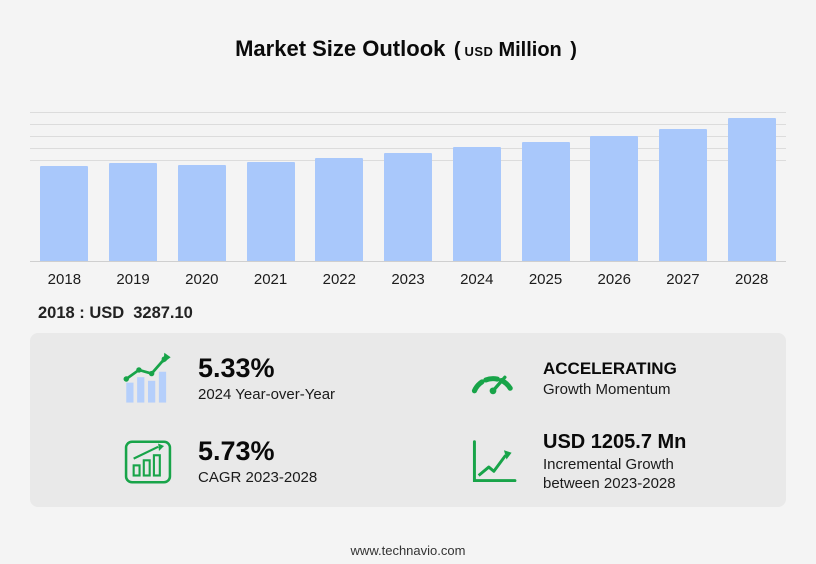  What do you see at coordinates (457, 50) in the screenshot?
I see `chart-title-paren-open: (` at bounding box center [457, 50].